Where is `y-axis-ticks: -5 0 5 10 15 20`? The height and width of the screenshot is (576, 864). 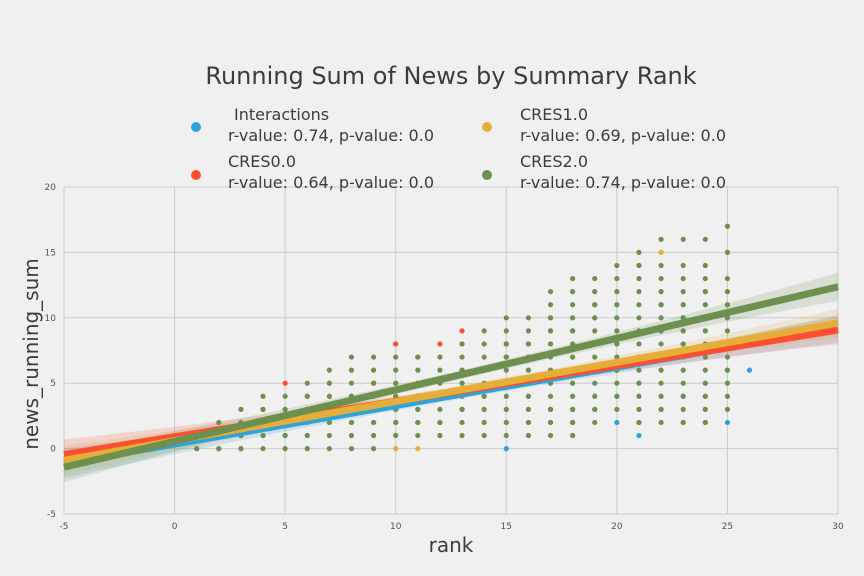 y-axis-ticks: -5 0 5 10 15 20 is located at coordinates (51, 351).